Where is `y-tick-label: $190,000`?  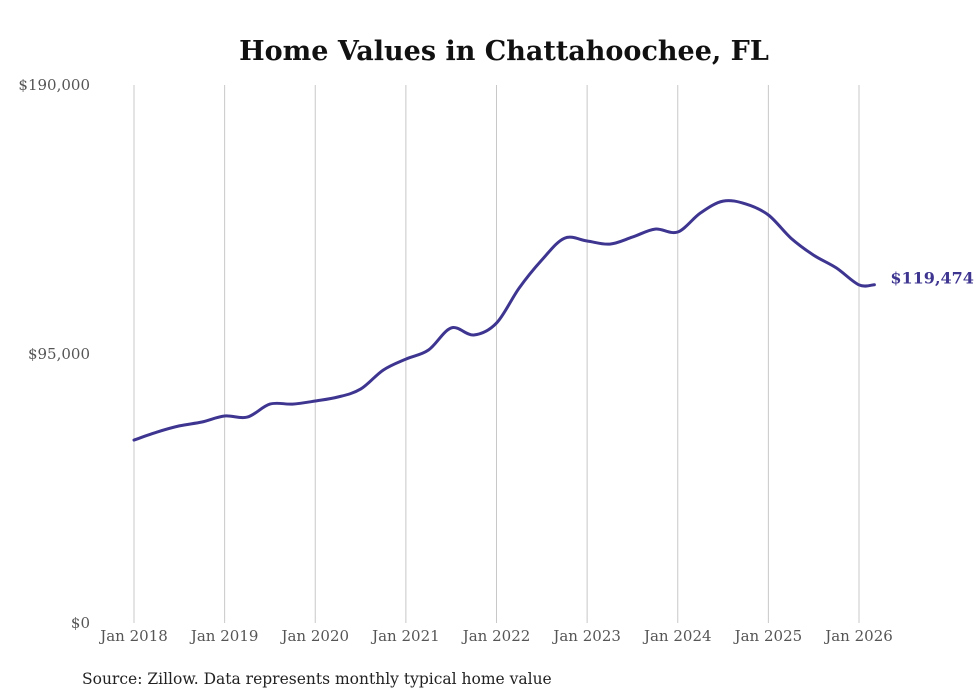 y-tick-label: $190,000 is located at coordinates (54, 85).